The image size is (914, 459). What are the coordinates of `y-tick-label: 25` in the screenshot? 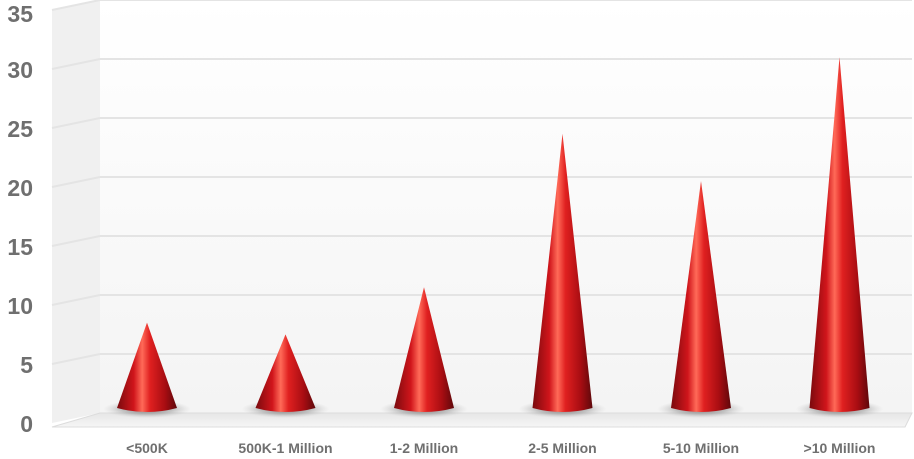 It's located at (20, 129).